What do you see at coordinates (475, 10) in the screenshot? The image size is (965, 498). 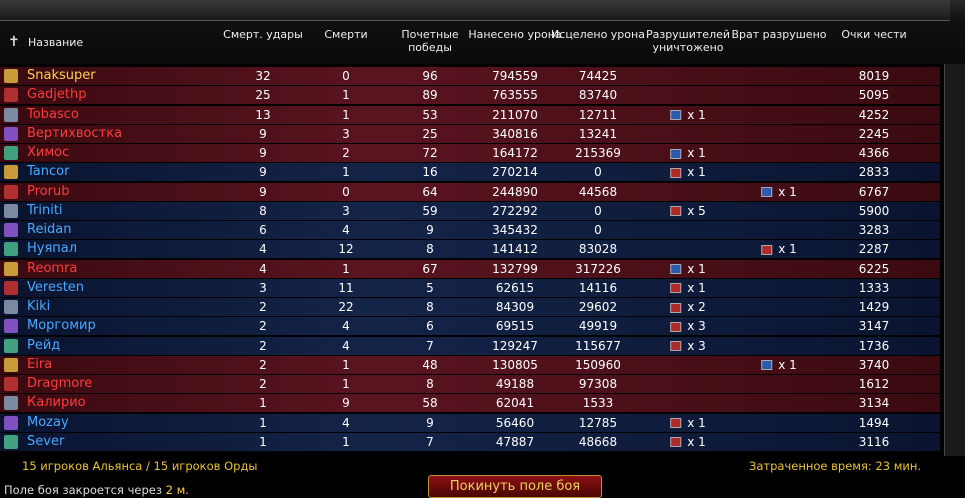 I see `title-bar` at bounding box center [475, 10].